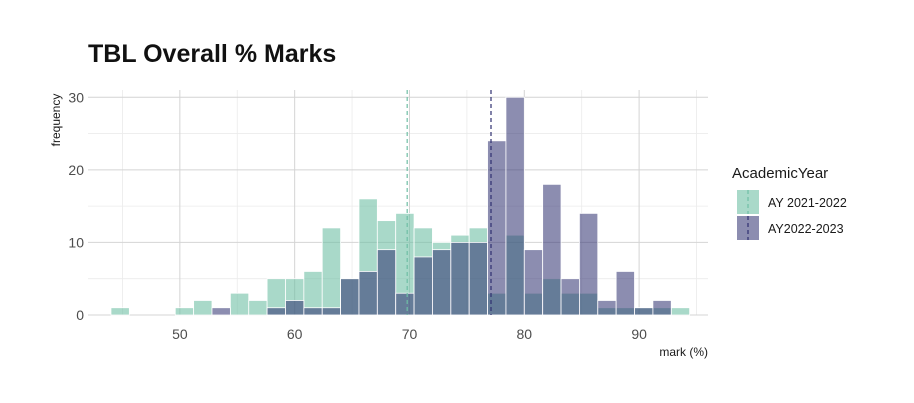  Describe the element at coordinates (56, 120) in the screenshot. I see `y-axis-title: frequency` at that location.